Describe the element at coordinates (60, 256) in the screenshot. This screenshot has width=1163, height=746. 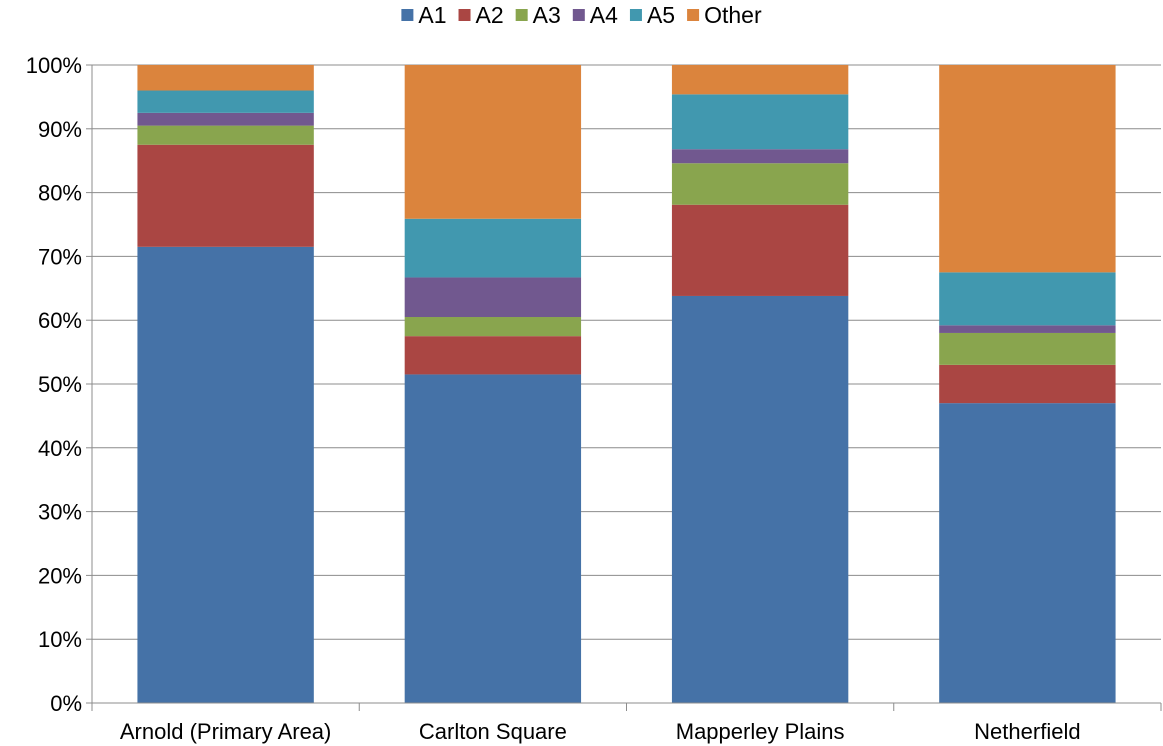
I see `y-tick-label: 70%` at that location.